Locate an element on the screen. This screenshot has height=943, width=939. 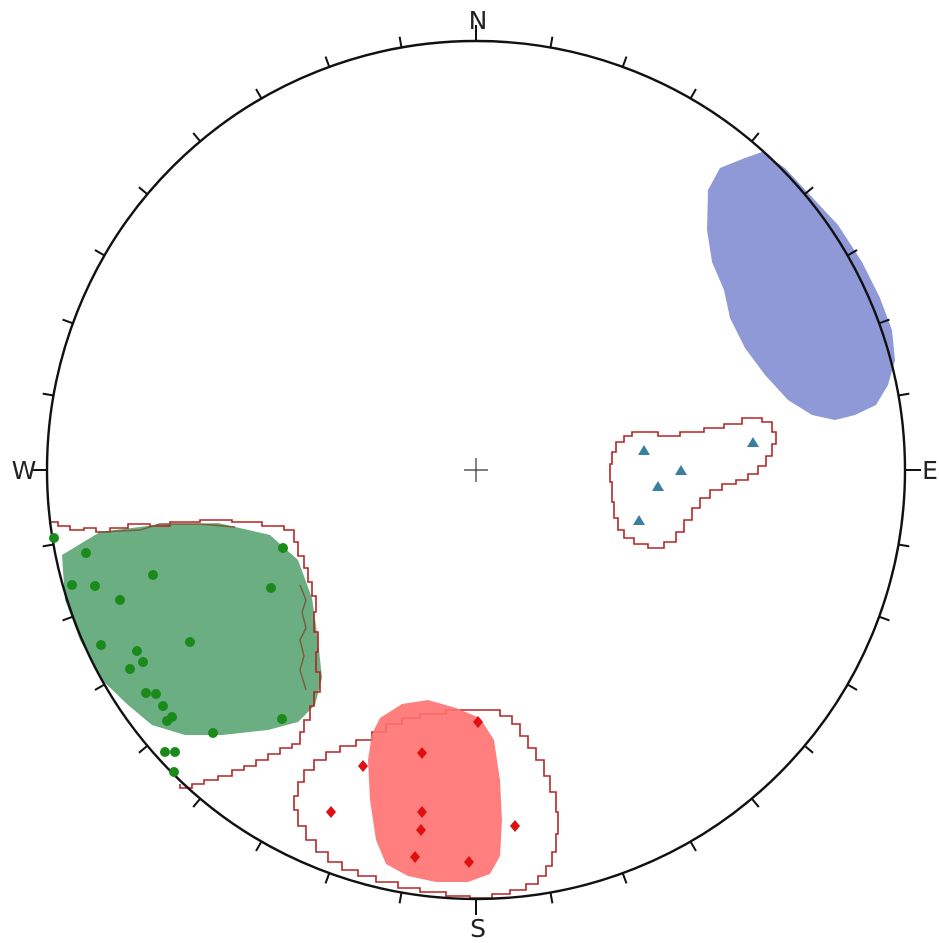
red-cluster-contour is located at coordinates (426, 804).